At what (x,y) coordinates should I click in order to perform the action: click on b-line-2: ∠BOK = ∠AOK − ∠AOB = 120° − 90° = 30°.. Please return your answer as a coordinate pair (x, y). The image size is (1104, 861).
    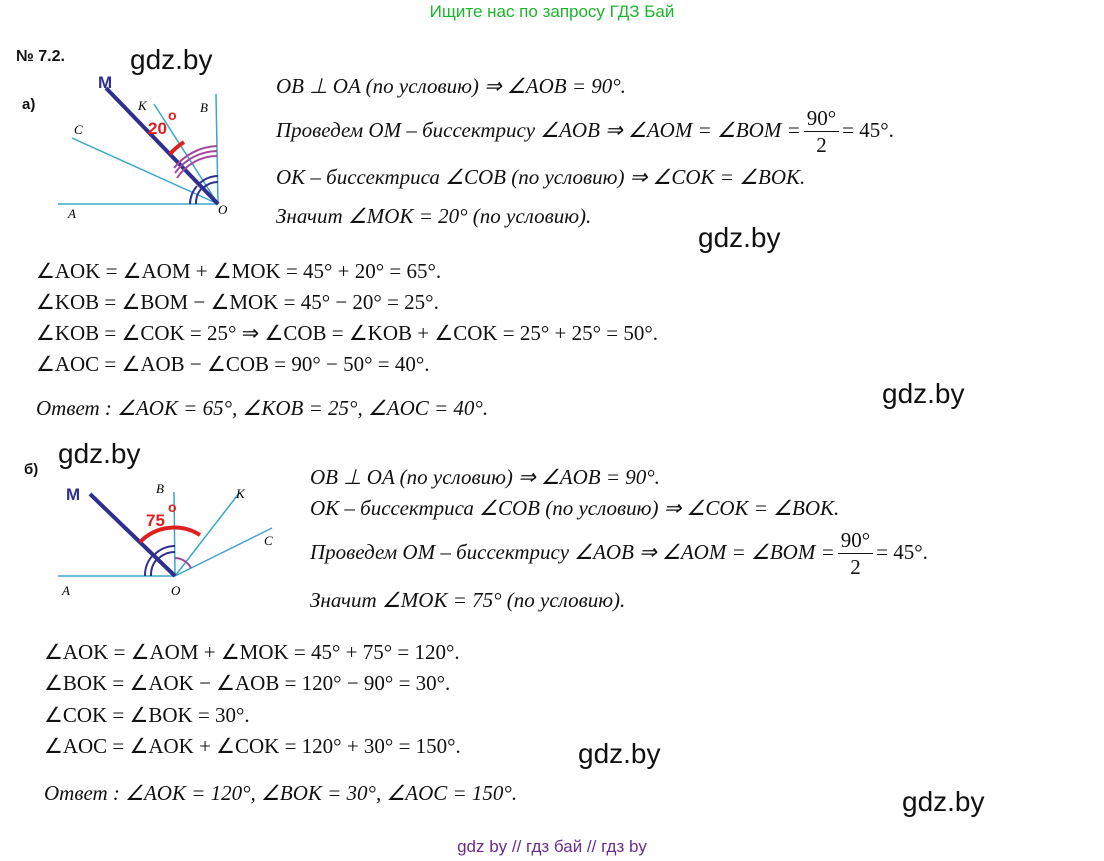
    Looking at the image, I should click on (247, 683).